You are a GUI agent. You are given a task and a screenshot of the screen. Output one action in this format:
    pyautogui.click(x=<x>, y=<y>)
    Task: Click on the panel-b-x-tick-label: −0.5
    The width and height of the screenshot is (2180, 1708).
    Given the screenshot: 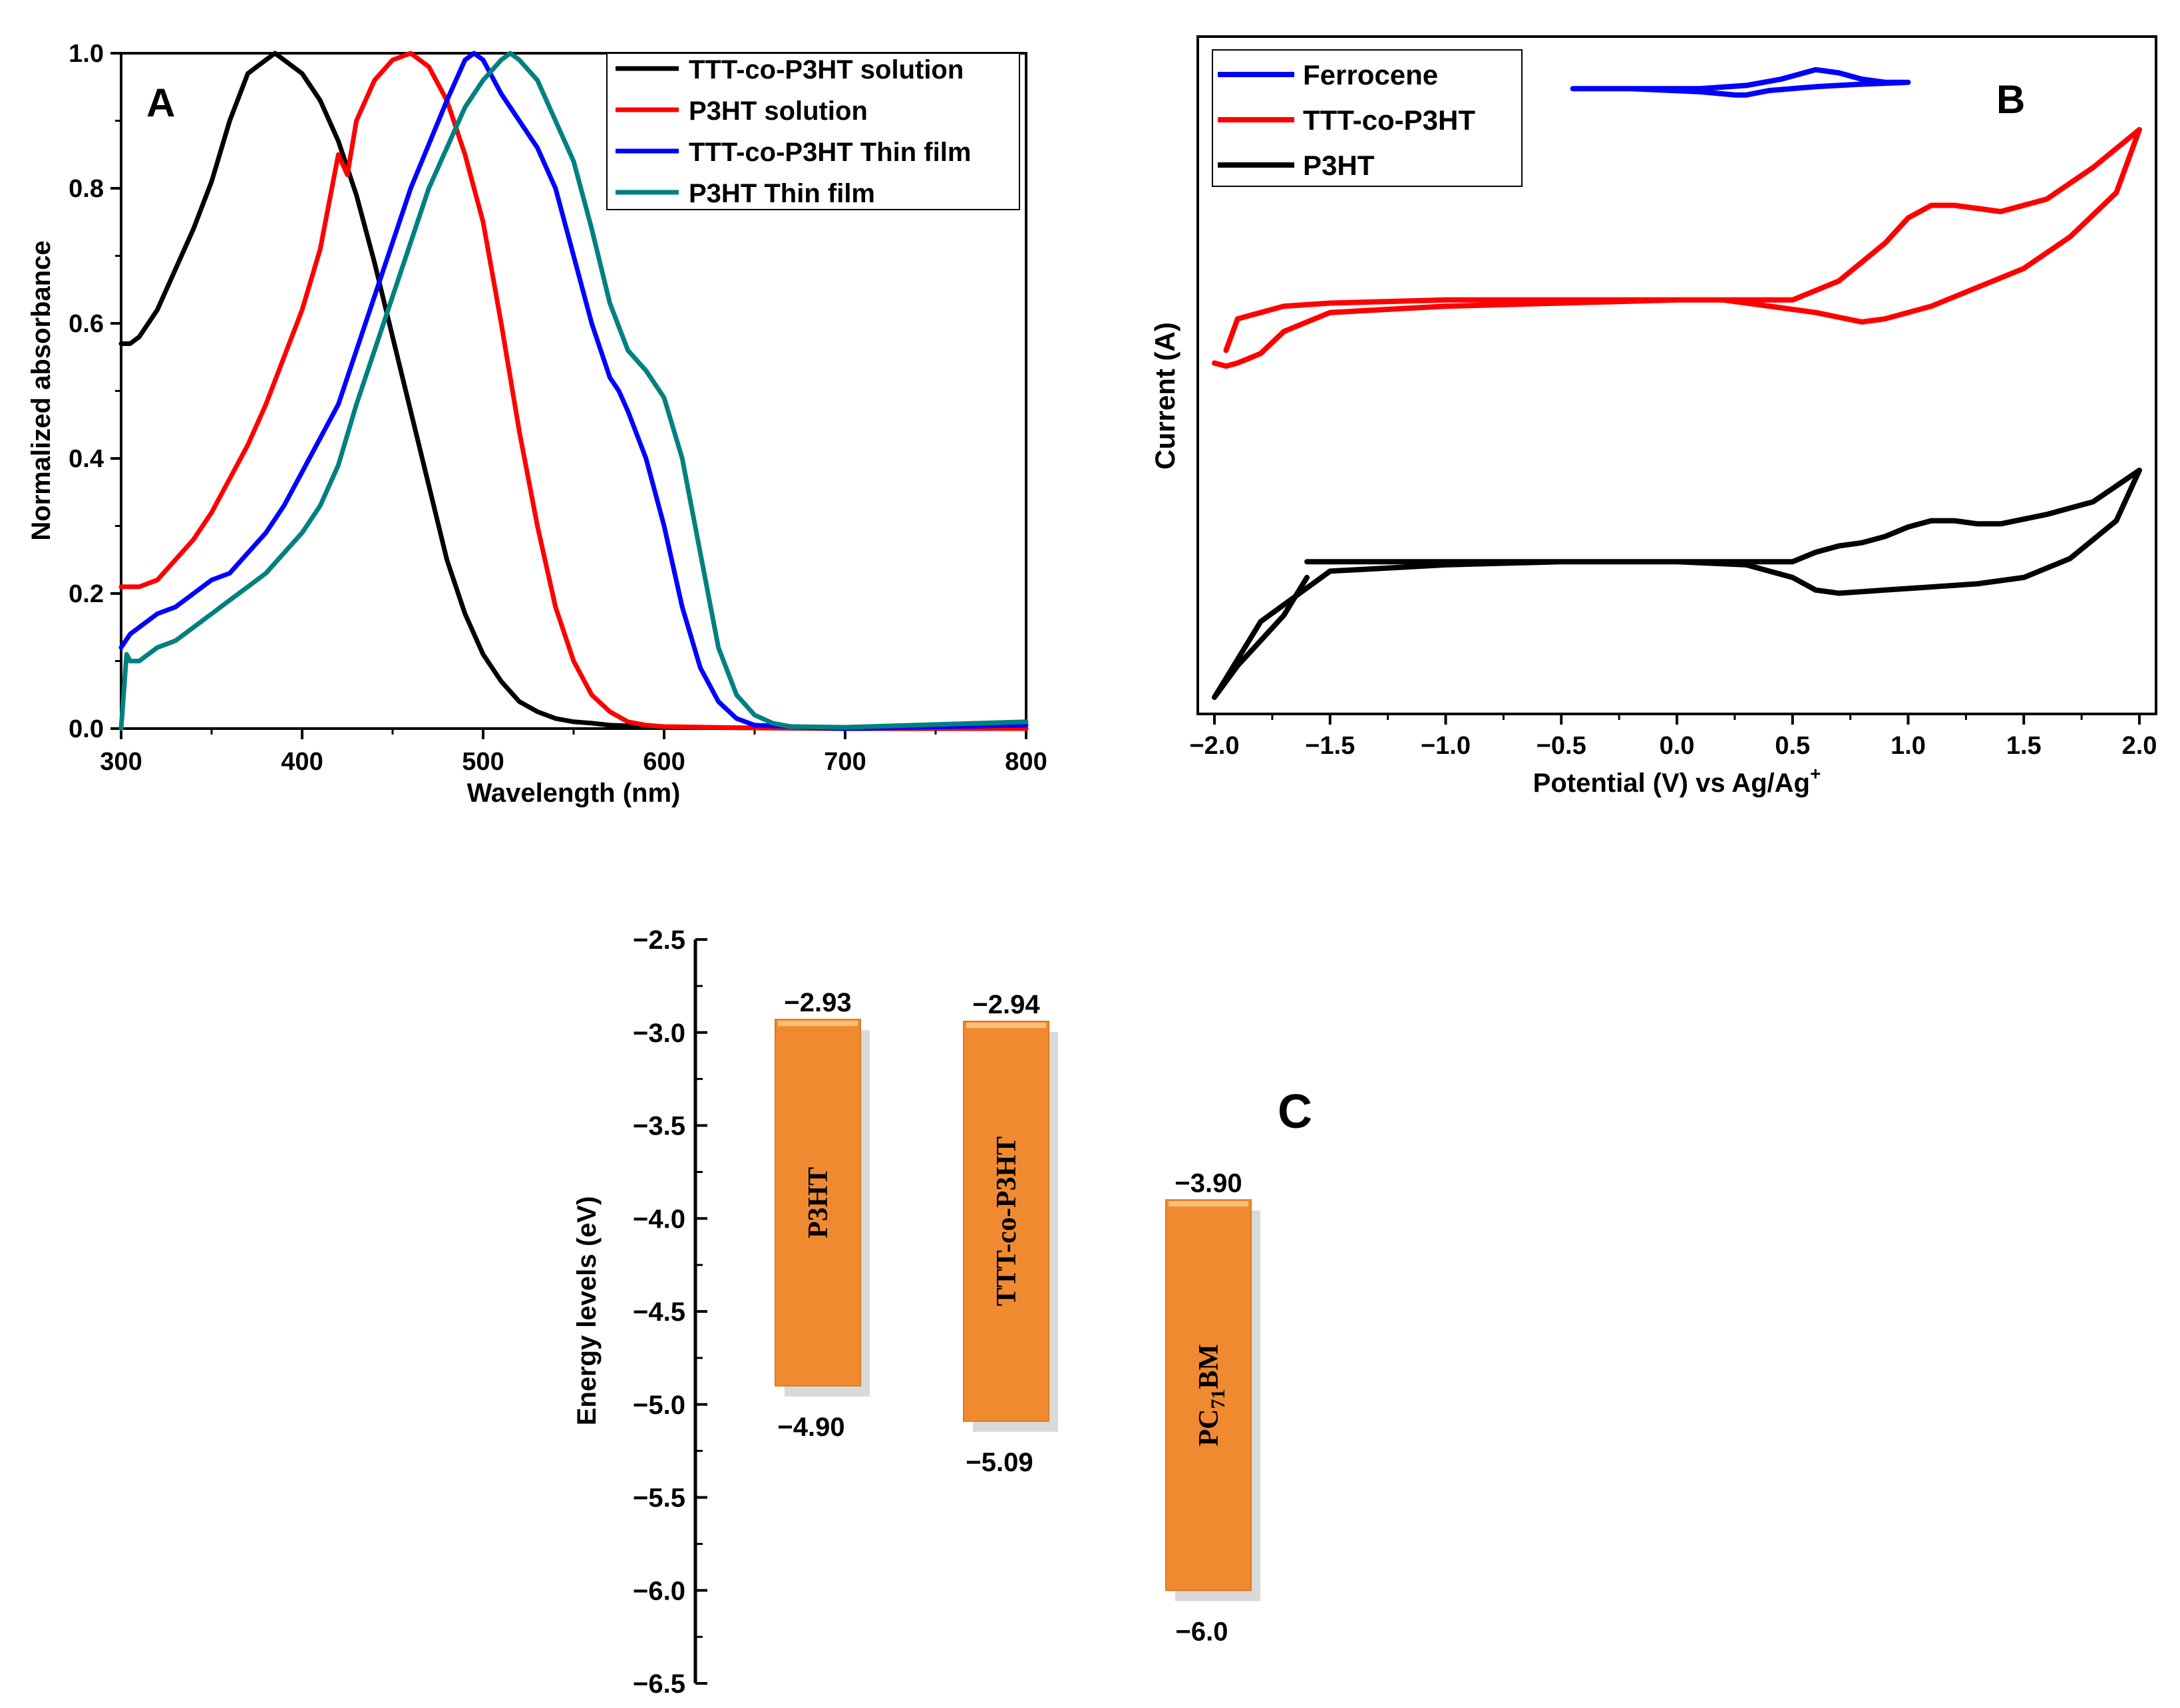 What is the action you would take?
    pyautogui.click(x=1561, y=746)
    